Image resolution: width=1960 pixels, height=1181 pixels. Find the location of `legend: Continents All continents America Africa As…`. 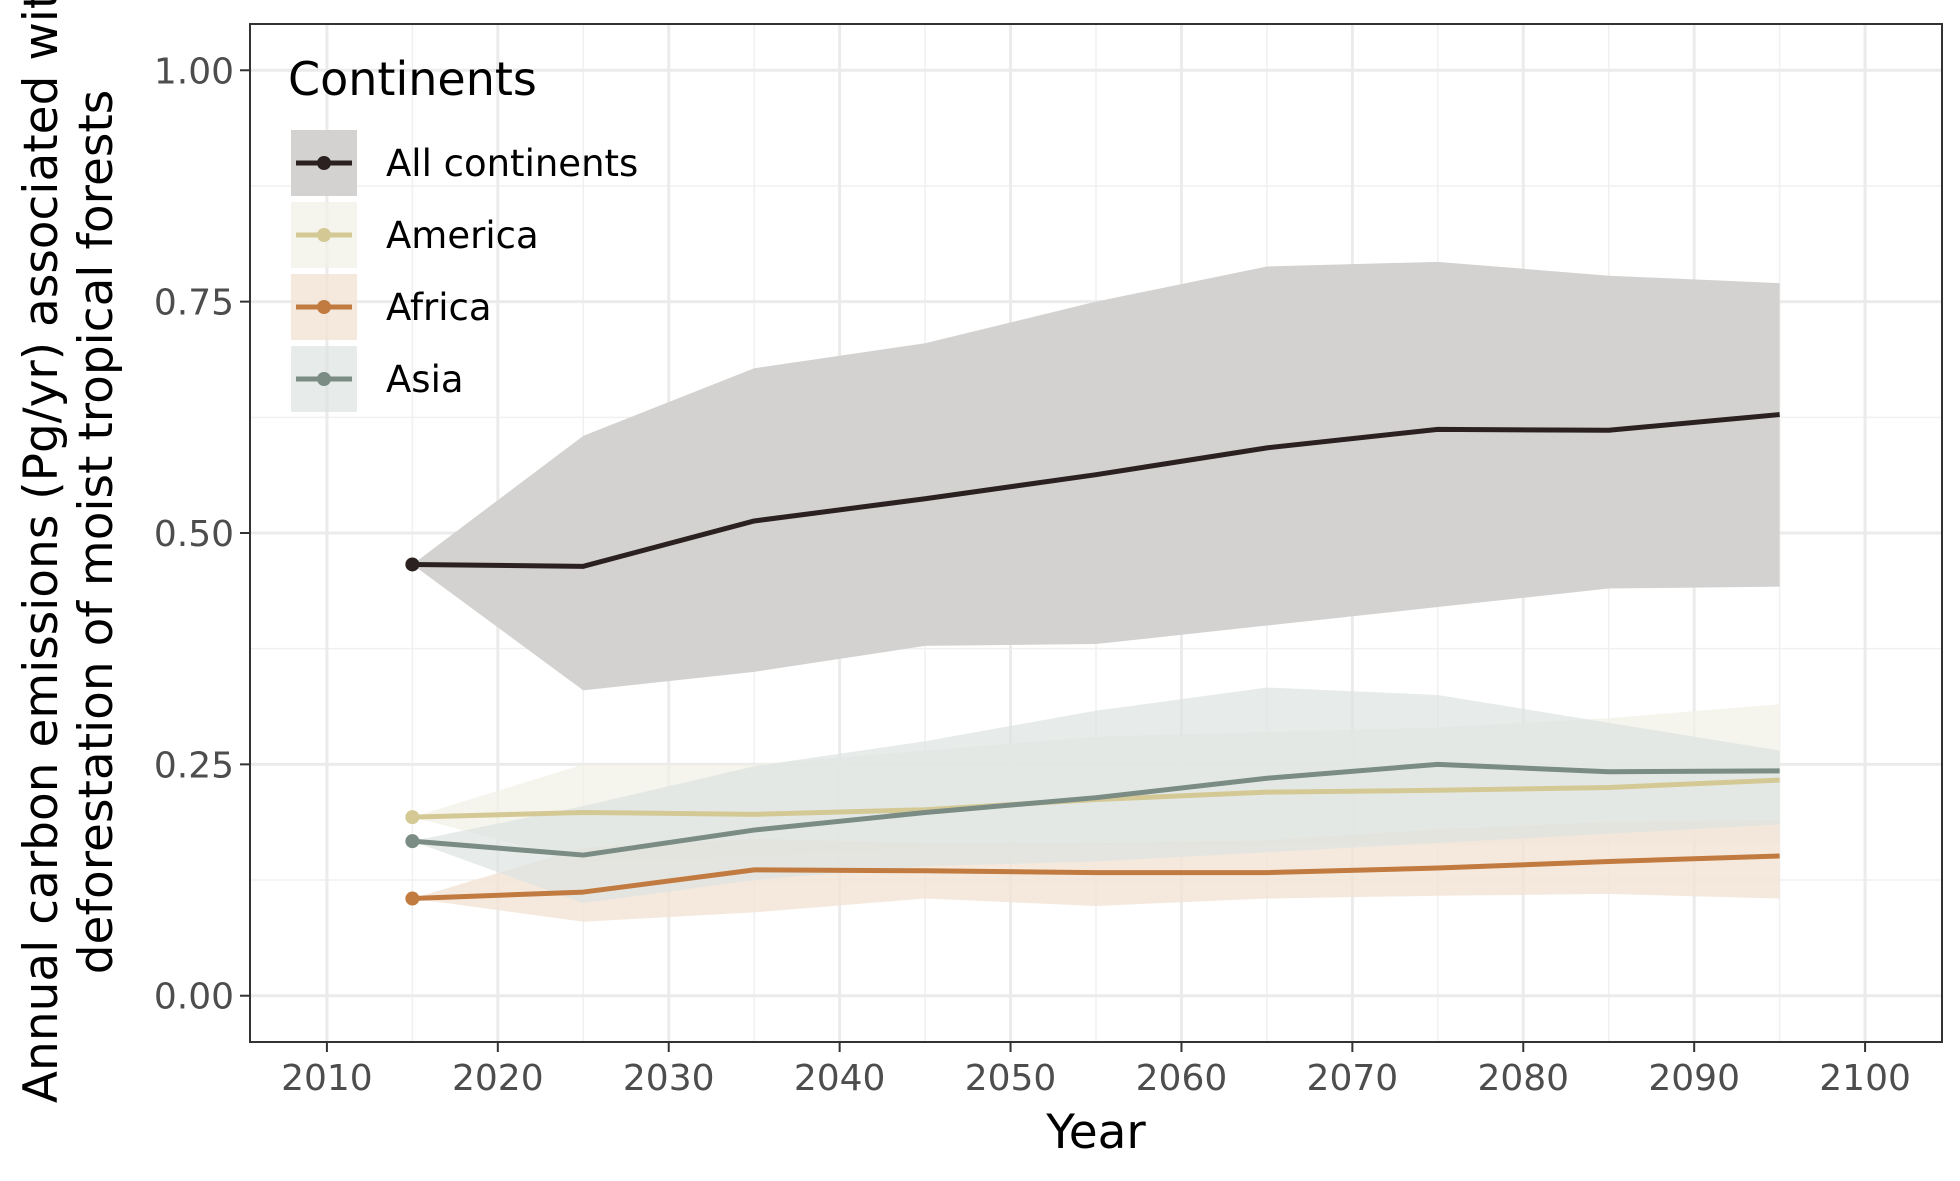

legend: Continents All continents America Africa As… is located at coordinates (463, 232).